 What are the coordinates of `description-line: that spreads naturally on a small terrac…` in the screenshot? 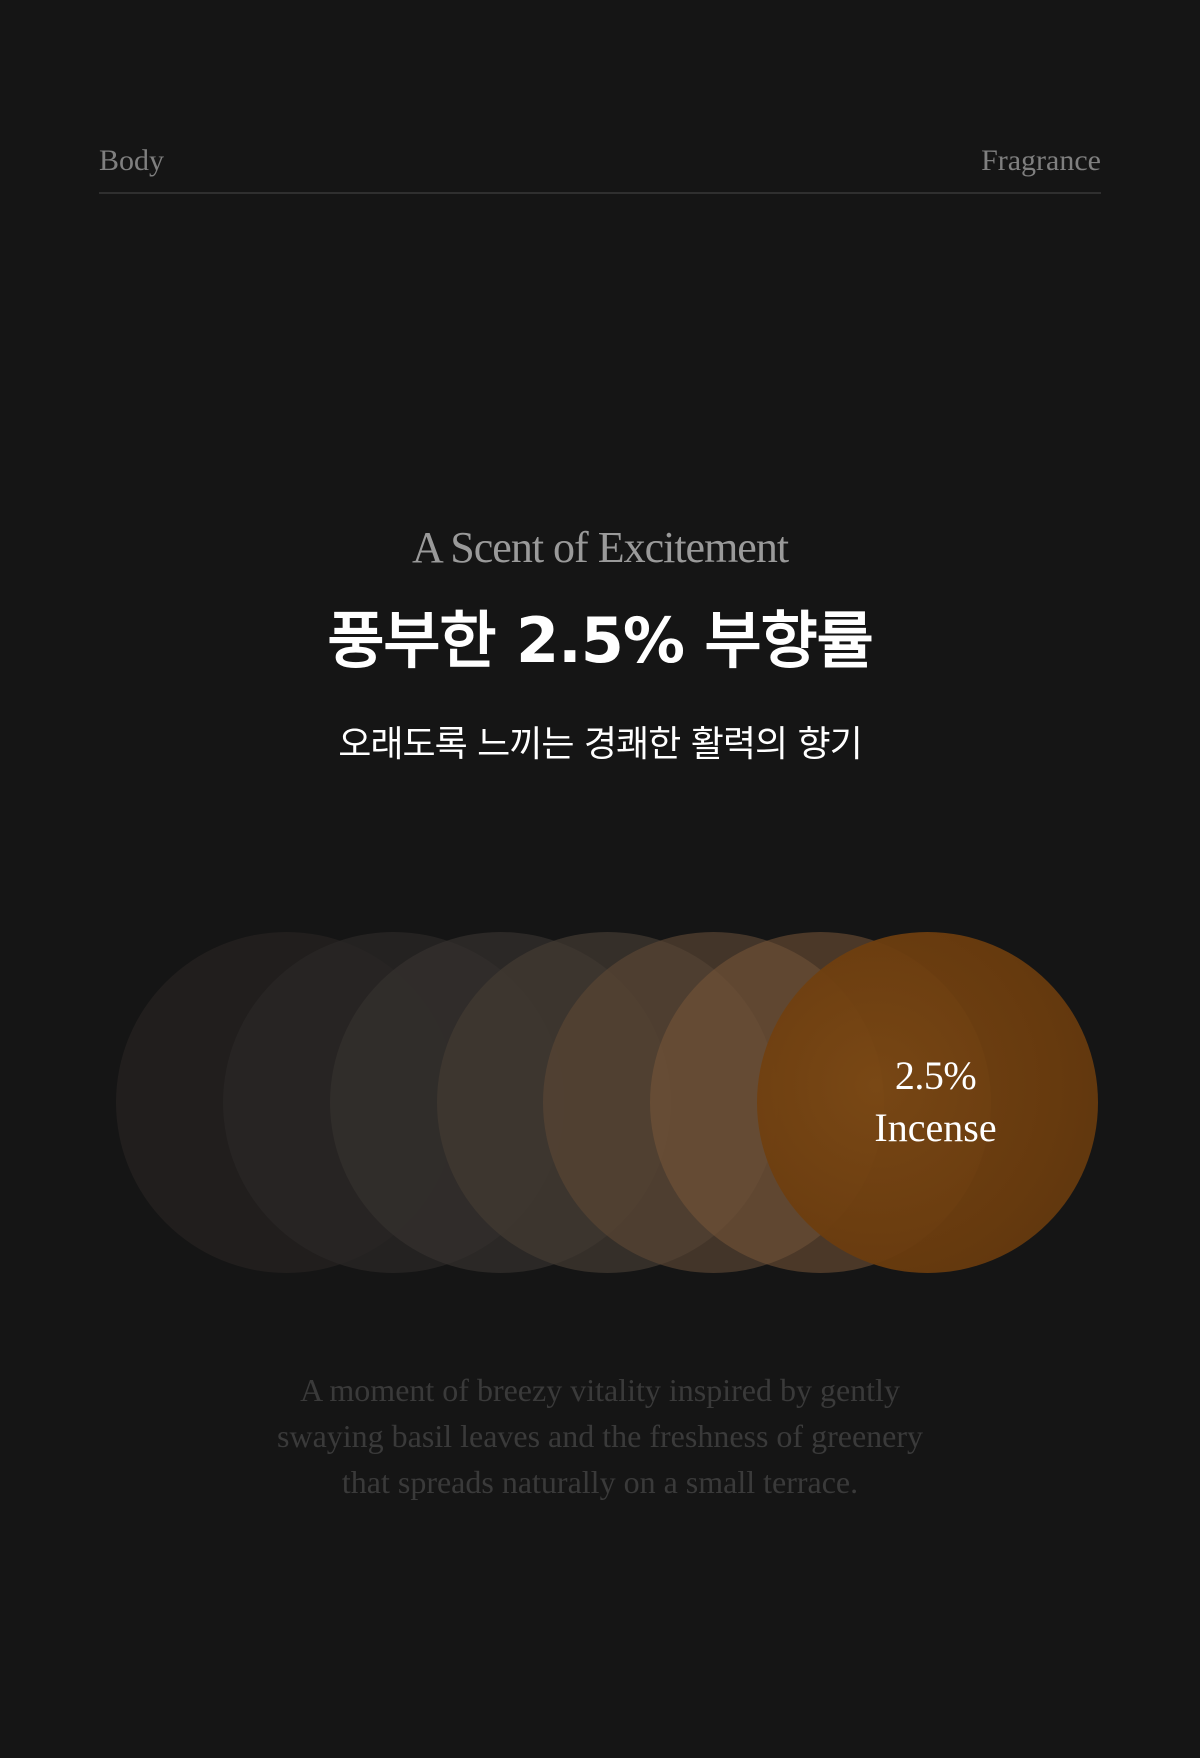 It's located at (600, 1482).